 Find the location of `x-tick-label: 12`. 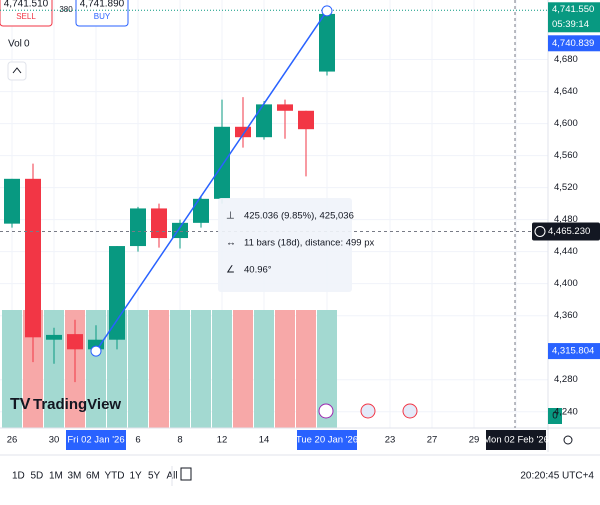

x-tick-label: 12 is located at coordinates (222, 440).